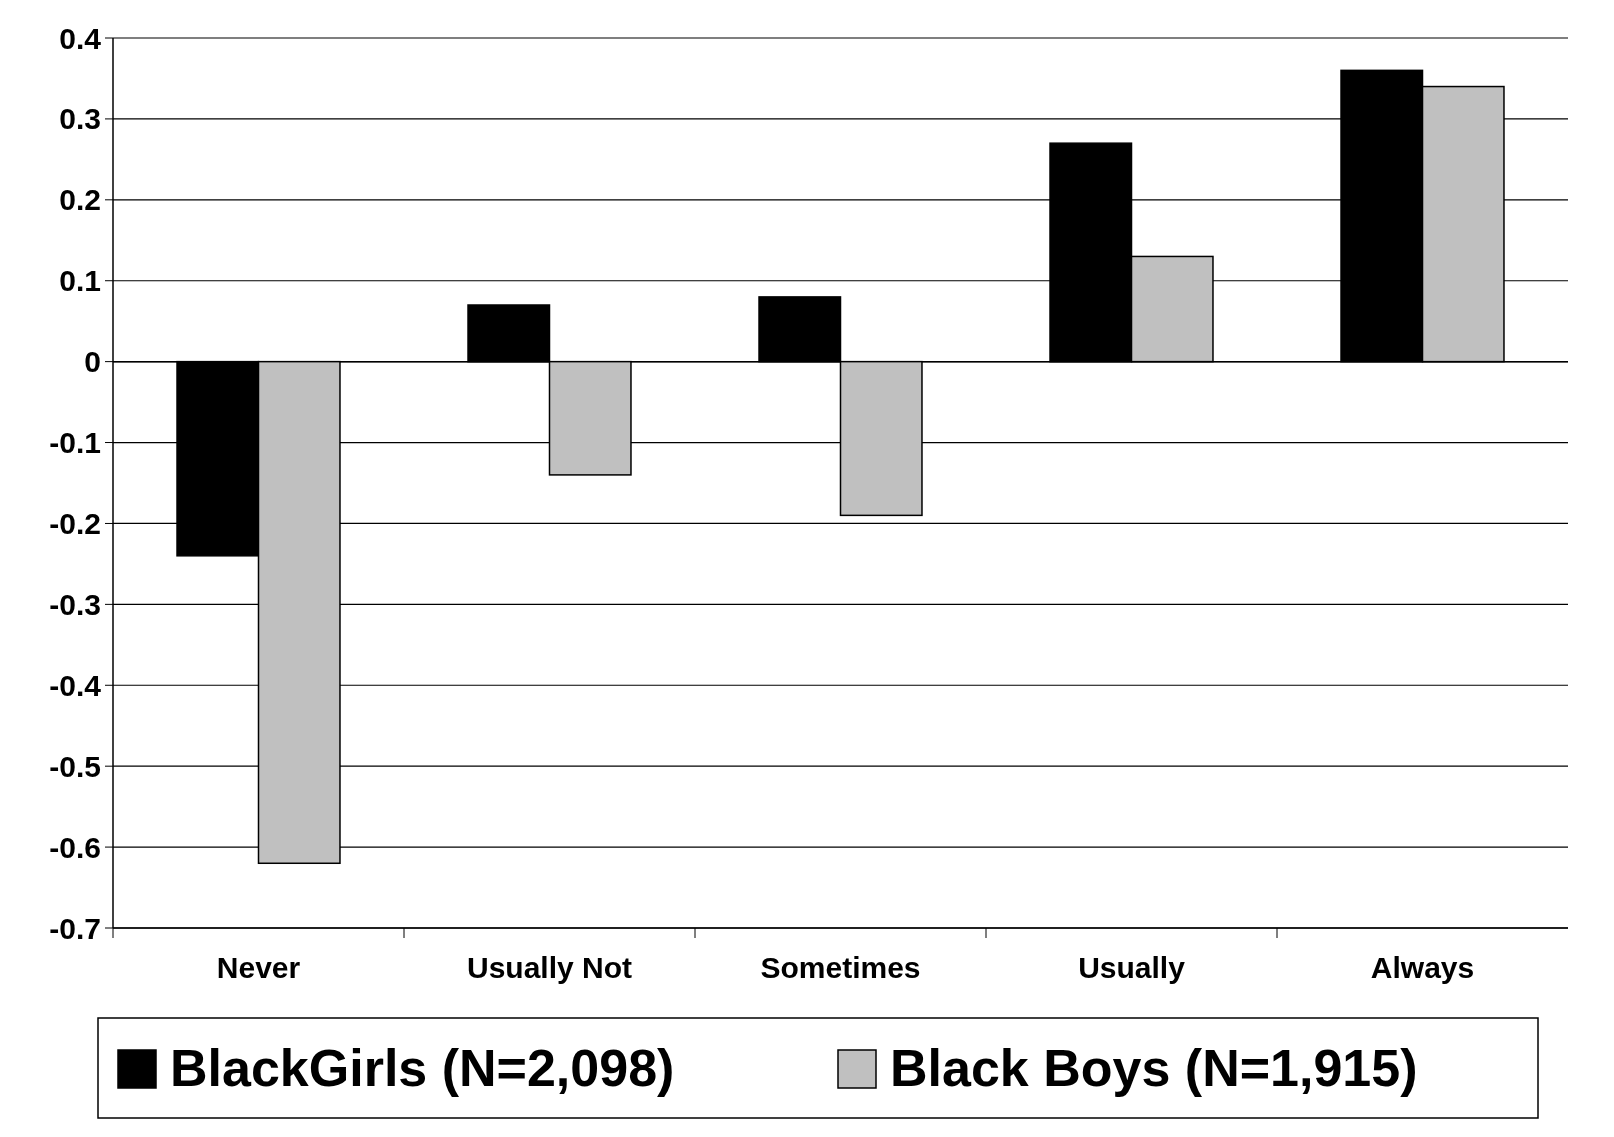 The image size is (1614, 1137). What do you see at coordinates (1154, 1068) in the screenshot?
I see `legend-label: Black Boys (N=1,915)` at bounding box center [1154, 1068].